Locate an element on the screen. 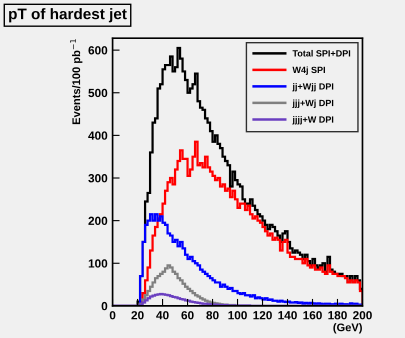 This screenshot has height=338, width=405. x-tick-label: 100 is located at coordinates (237, 315).